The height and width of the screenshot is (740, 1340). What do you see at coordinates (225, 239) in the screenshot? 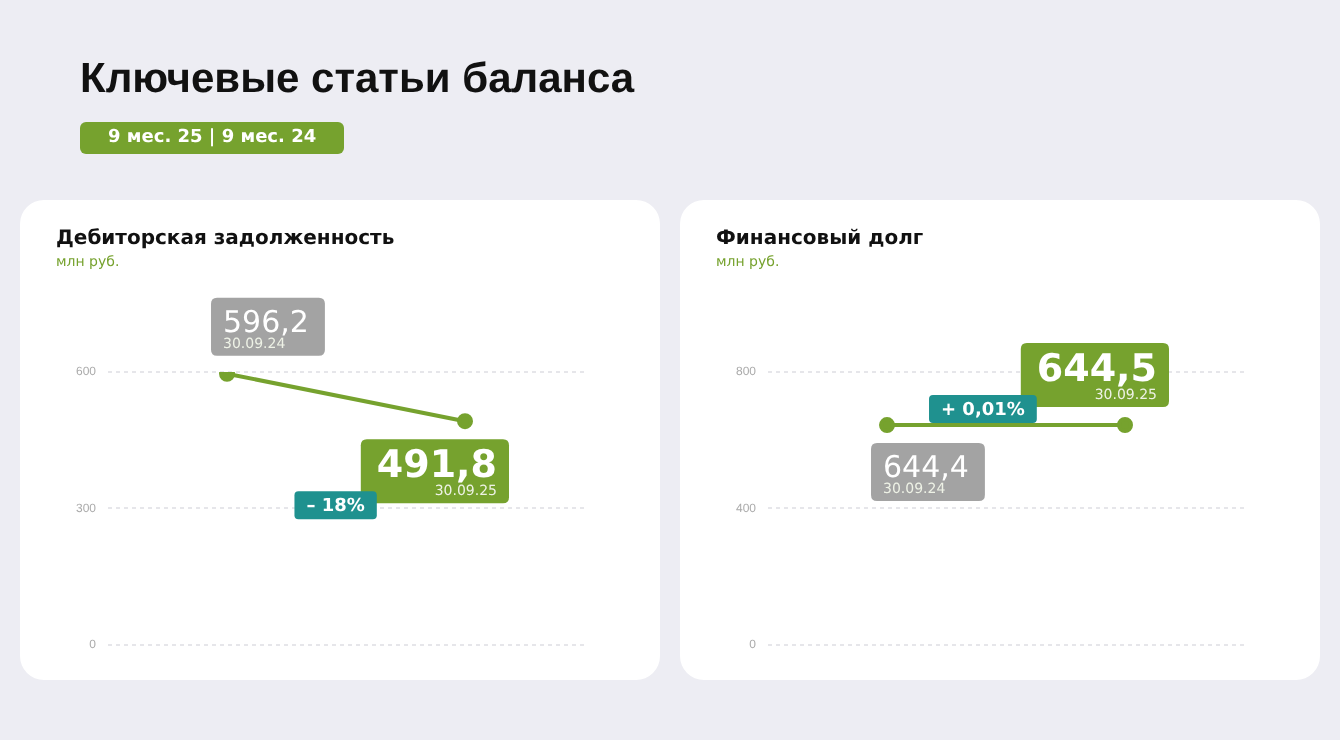
I see `chart-title: Дебиторская задолженность` at bounding box center [225, 239].